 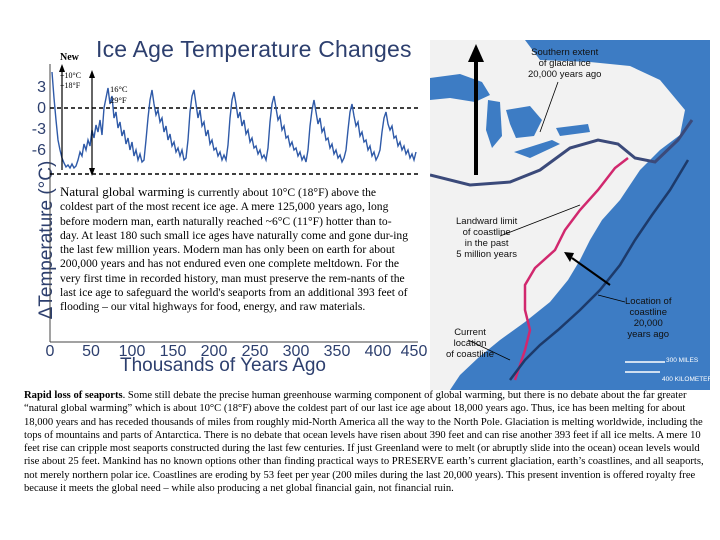 What do you see at coordinates (591, 271) in the screenshot?
I see `coastline-arrow-shaft` at bounding box center [591, 271].